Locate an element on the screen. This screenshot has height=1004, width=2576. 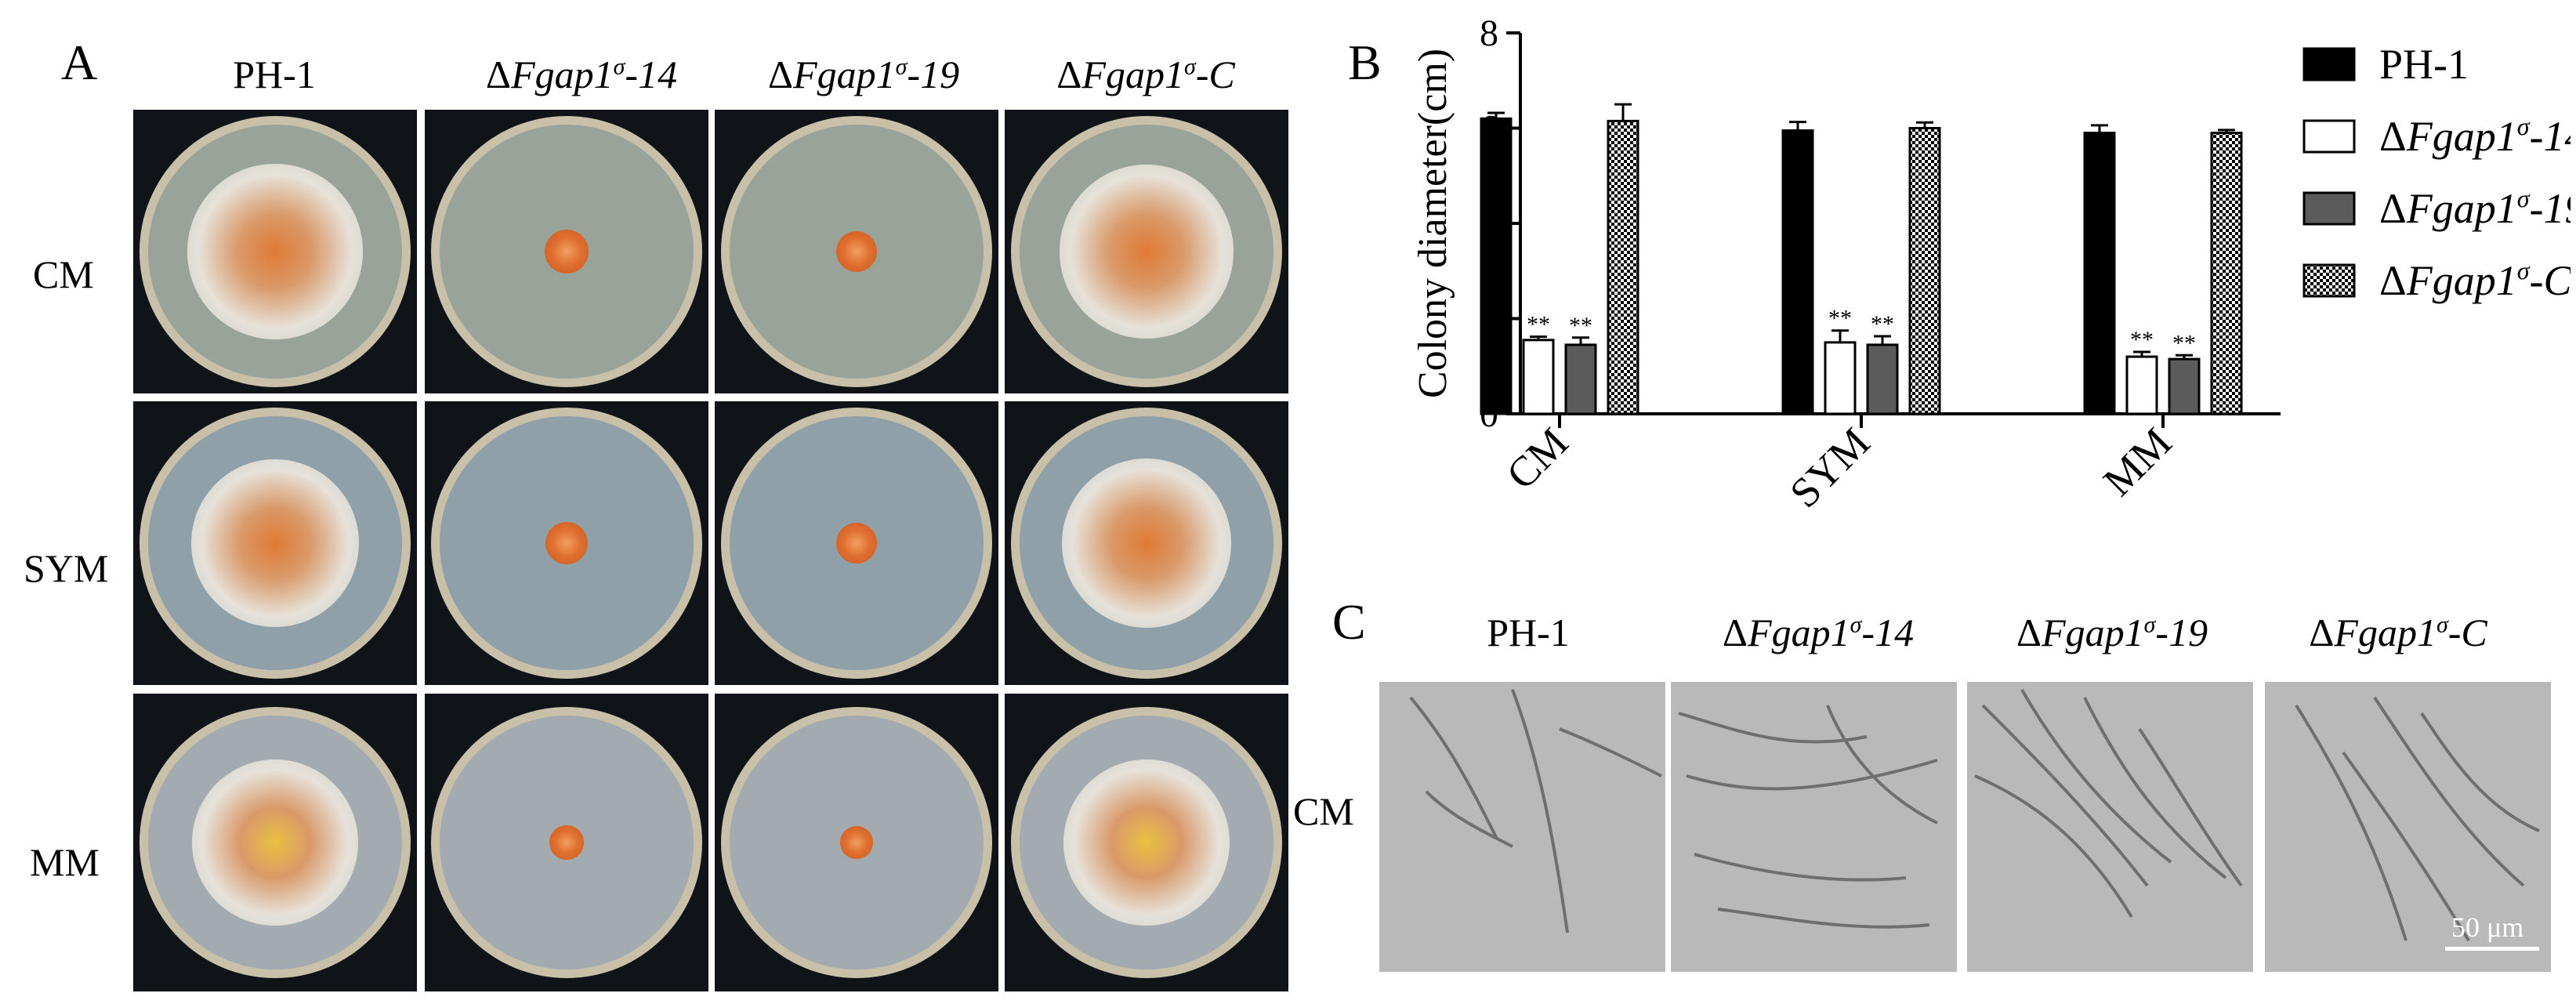
legend-label: ΔFgap1σ-14 is located at coordinates (2475, 136).